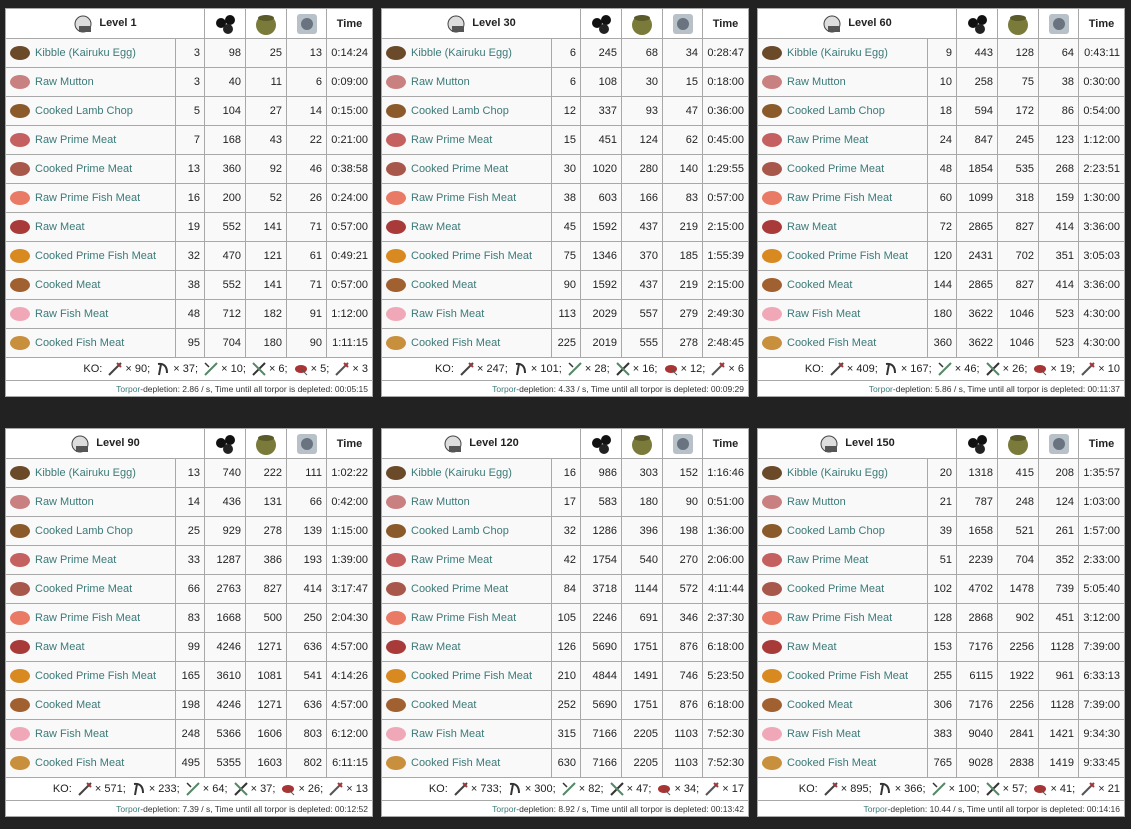 This screenshot has width=1131, height=829. Describe the element at coordinates (642, 647) in the screenshot. I see `value-cell: 1751` at that location.